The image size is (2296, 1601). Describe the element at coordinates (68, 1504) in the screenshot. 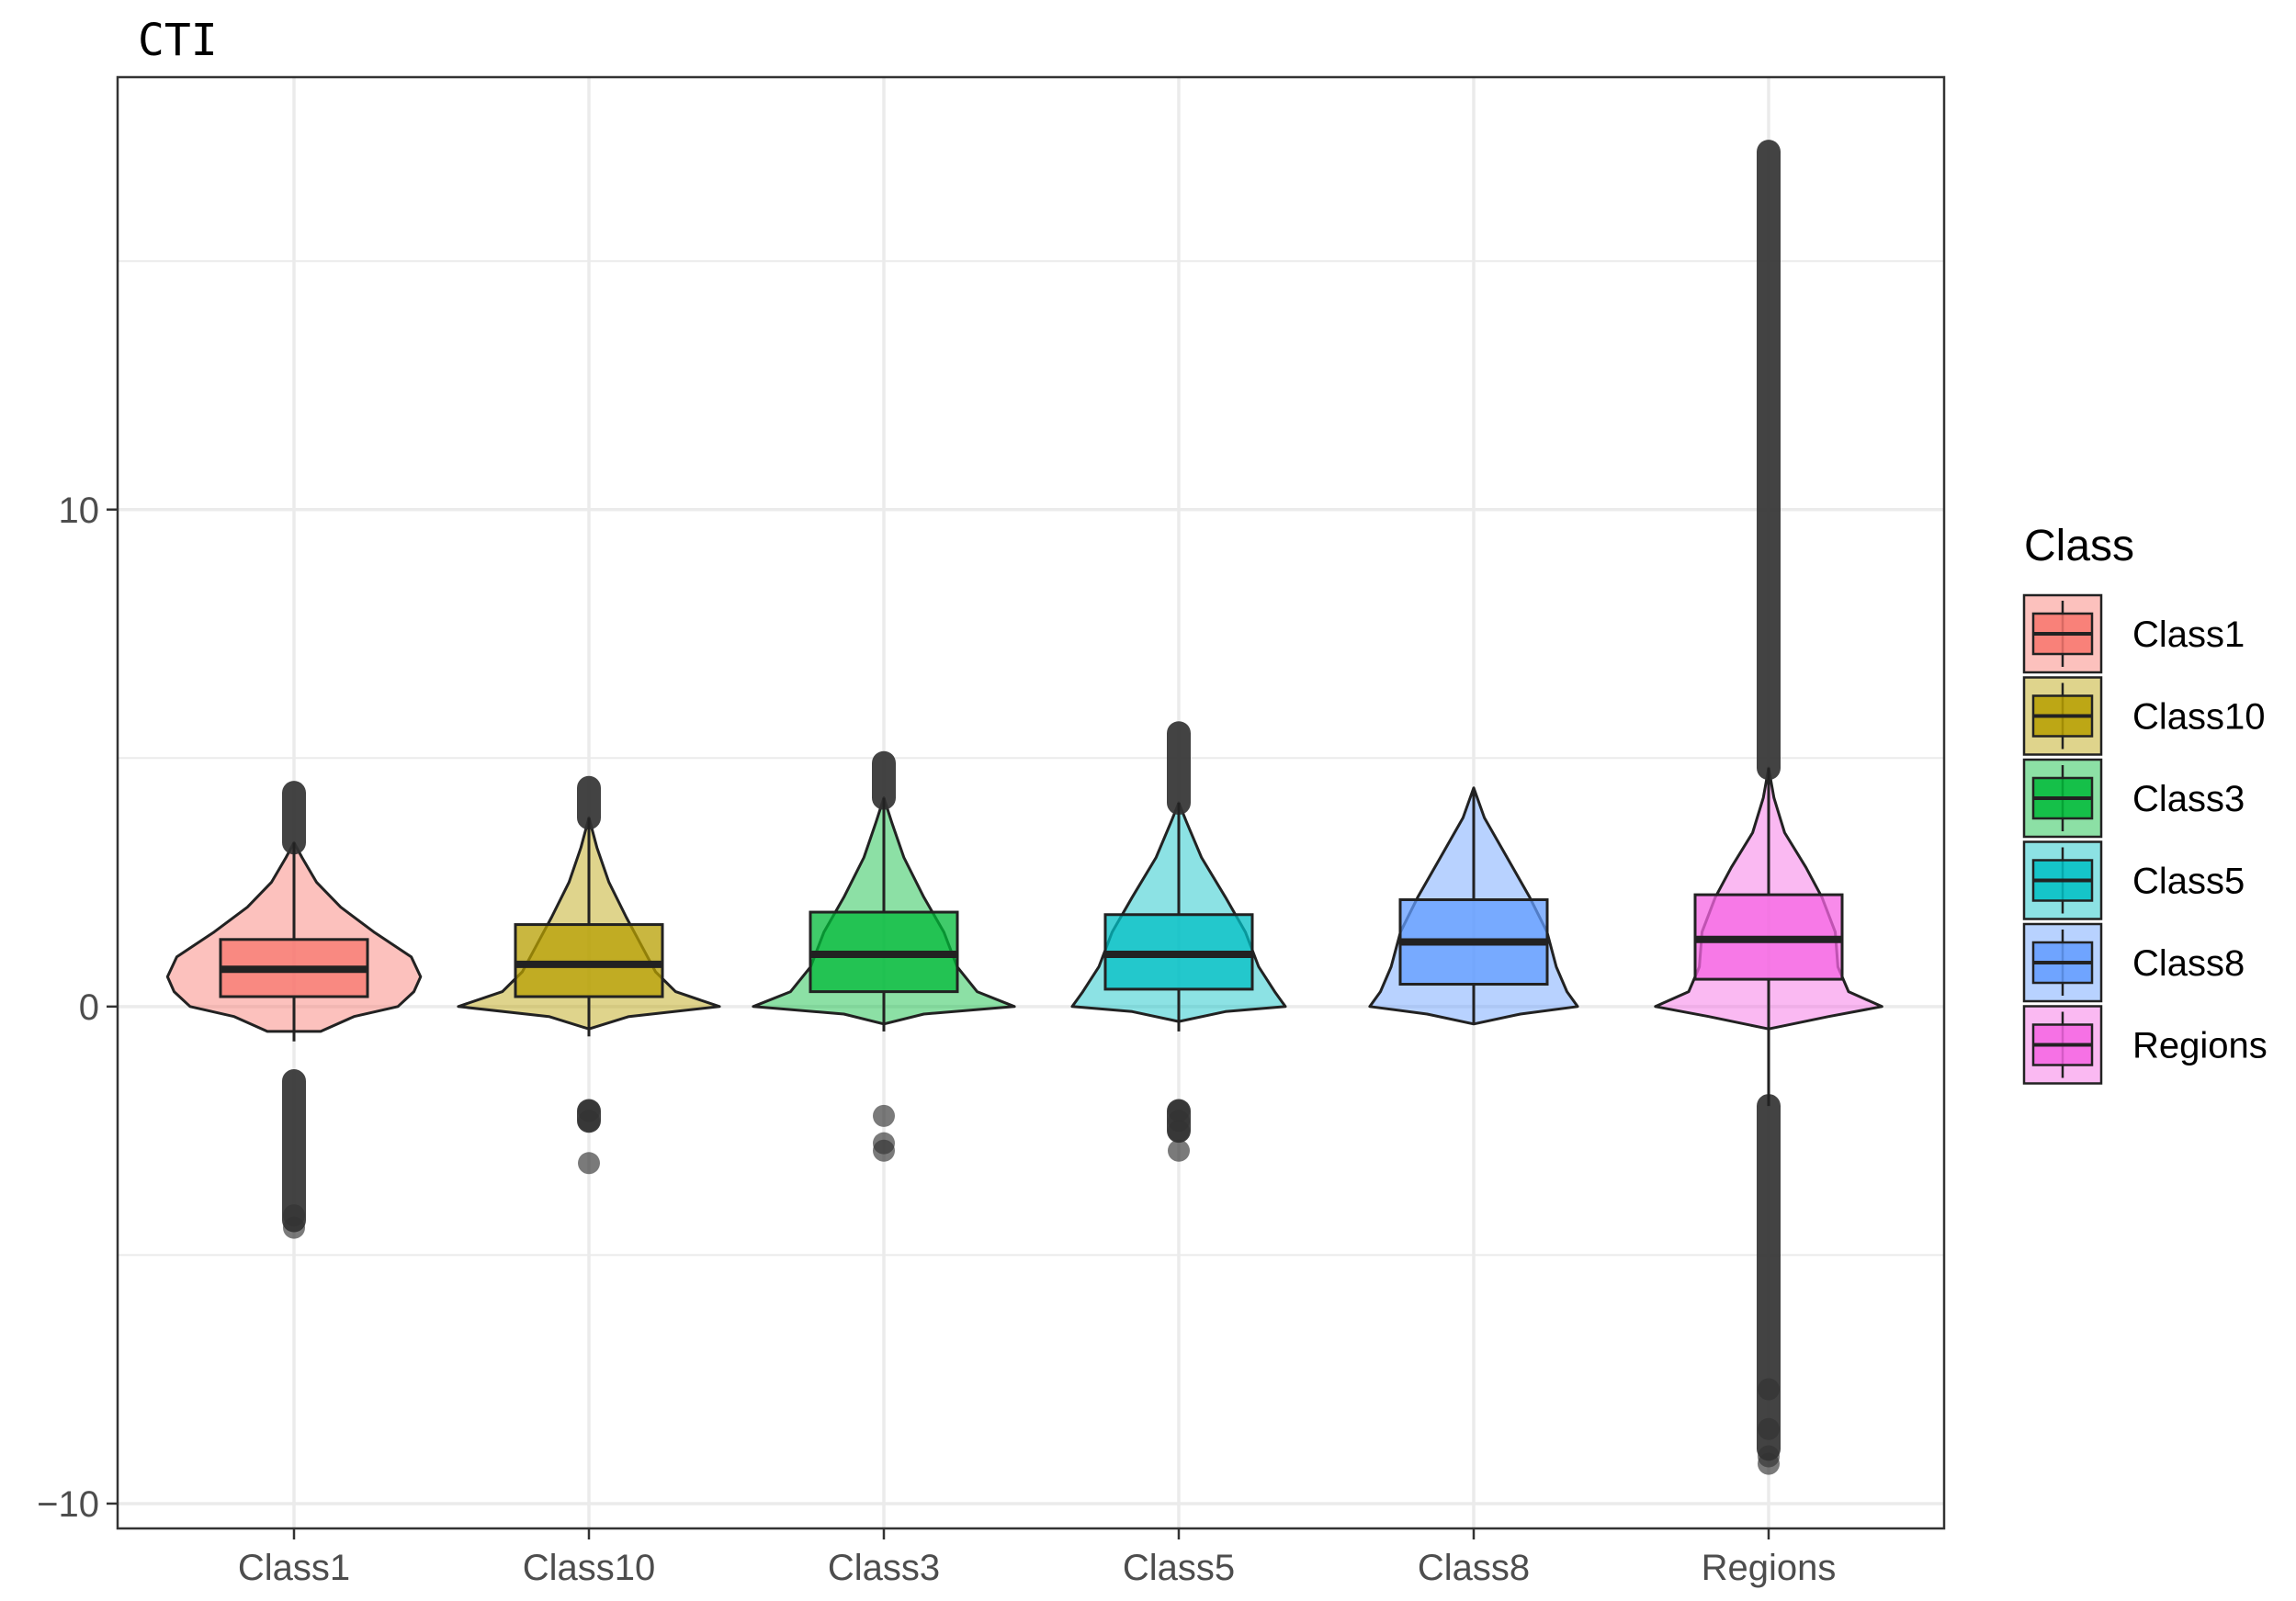

I see `y-tick-label: −10` at that location.